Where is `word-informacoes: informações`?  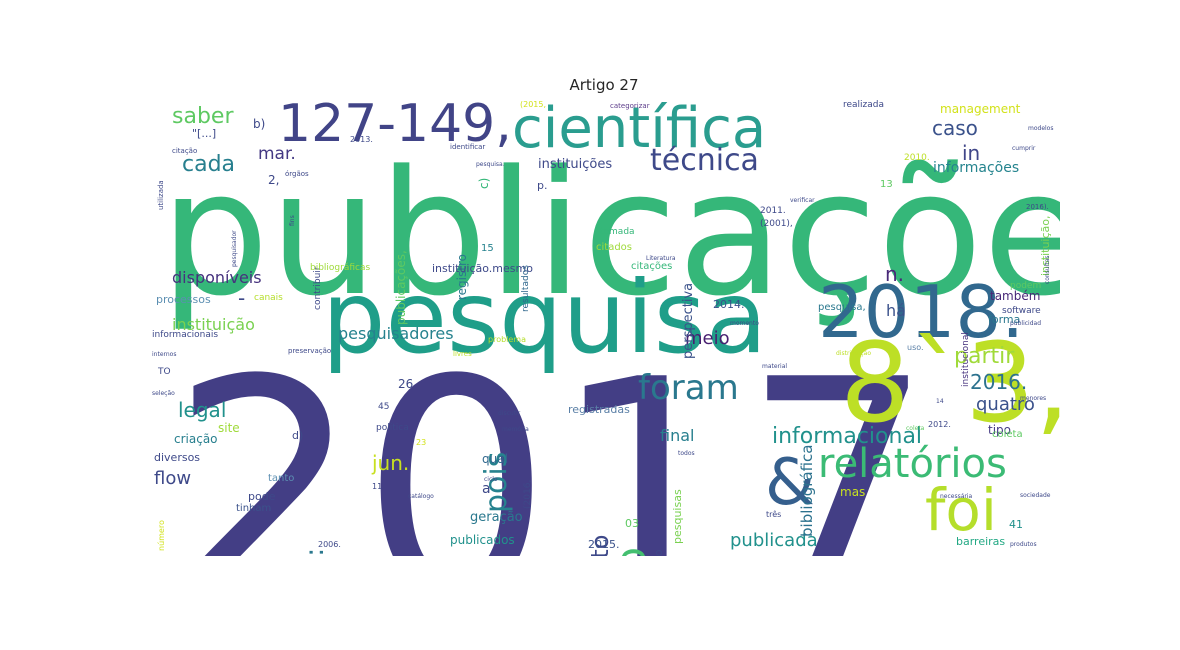
word-informacoes: informações is located at coordinates (976, 168).